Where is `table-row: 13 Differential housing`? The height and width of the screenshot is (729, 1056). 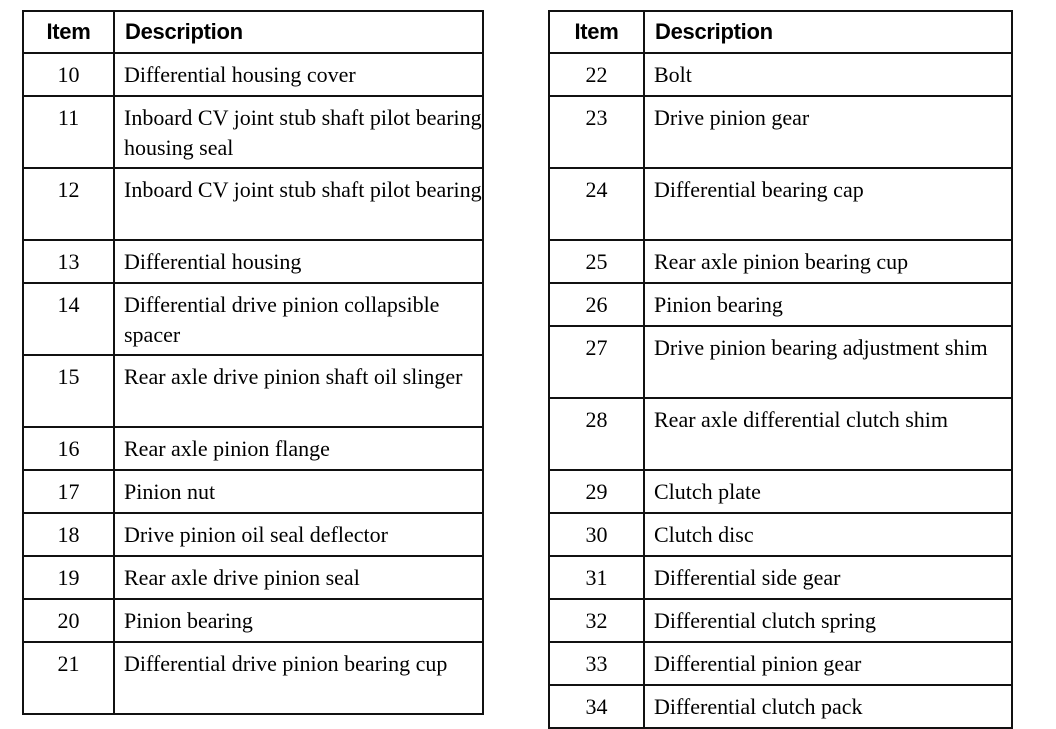 table-row: 13 Differential housing is located at coordinates (253, 261).